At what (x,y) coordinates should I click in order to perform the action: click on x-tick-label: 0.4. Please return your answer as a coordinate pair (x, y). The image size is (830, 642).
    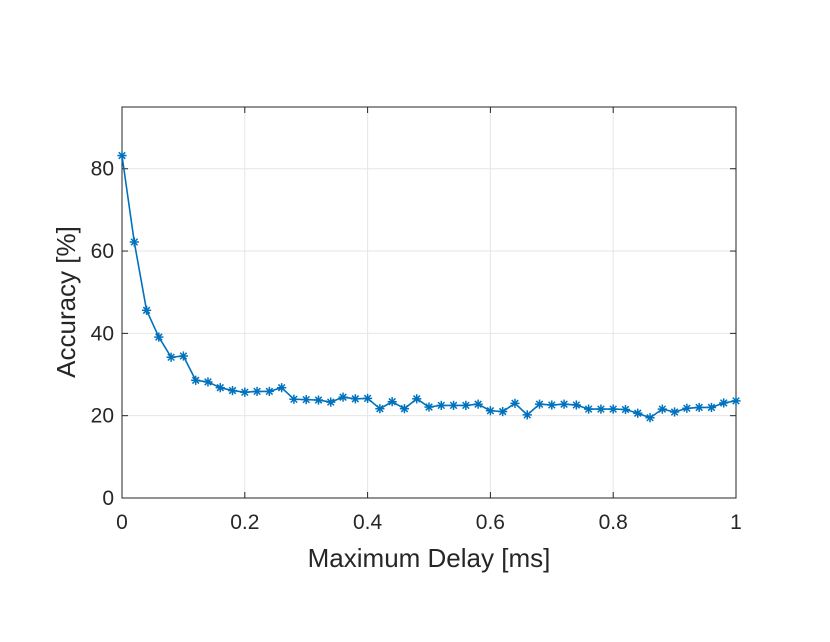
    Looking at the image, I should click on (368, 522).